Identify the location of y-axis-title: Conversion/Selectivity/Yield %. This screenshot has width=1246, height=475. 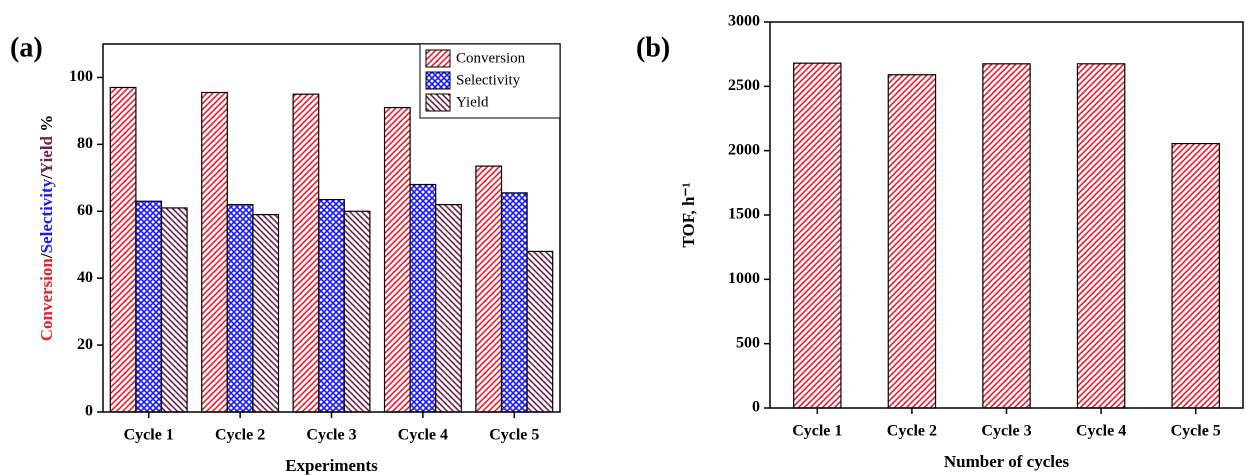
(46, 228).